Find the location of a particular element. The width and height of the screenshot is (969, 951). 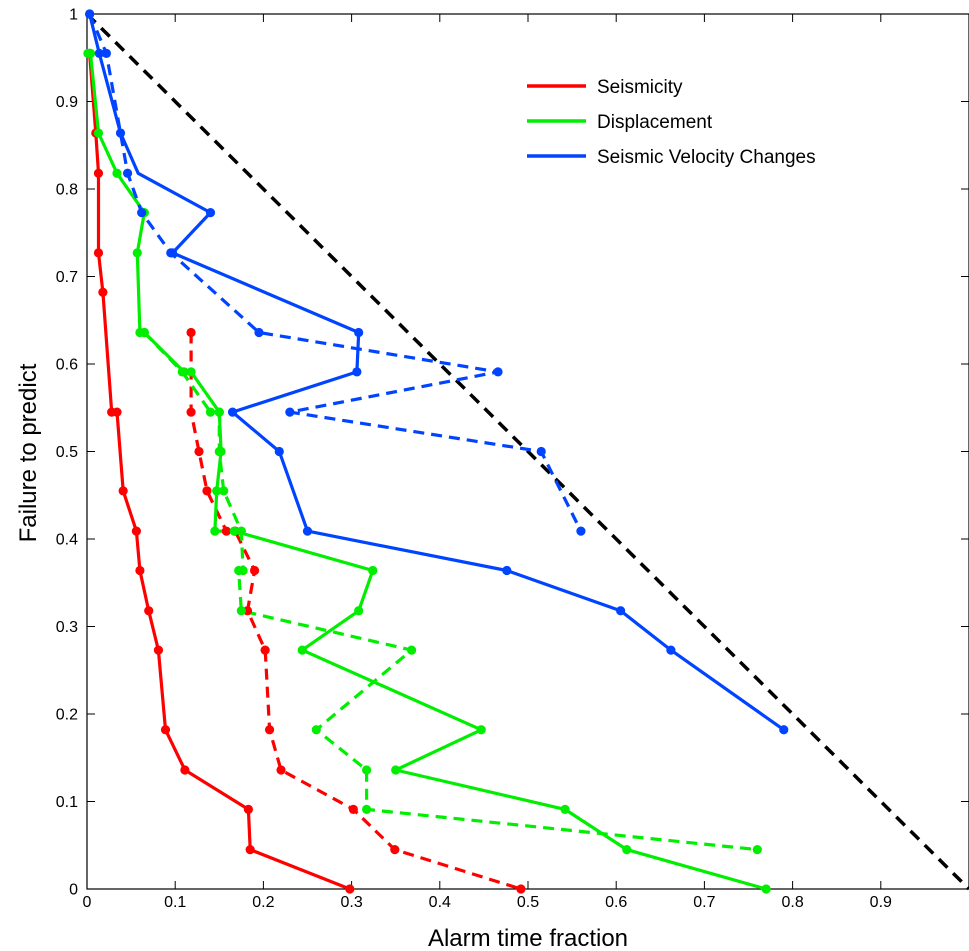

legend-label: Displacement is located at coordinates (655, 122).